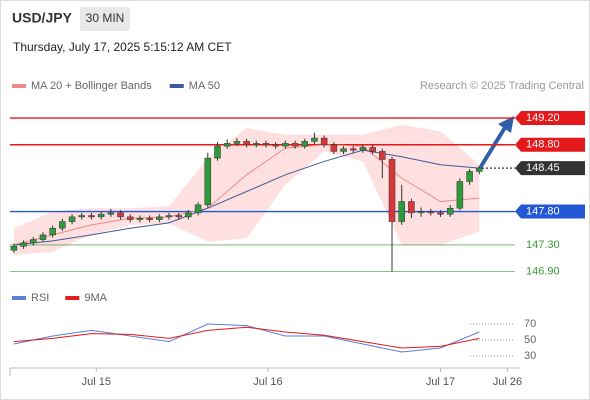 Image resolution: width=590 pixels, height=400 pixels. Describe the element at coordinates (91, 86) in the screenshot. I see `legend-label: MA 20 + Bollinger Bands` at that location.